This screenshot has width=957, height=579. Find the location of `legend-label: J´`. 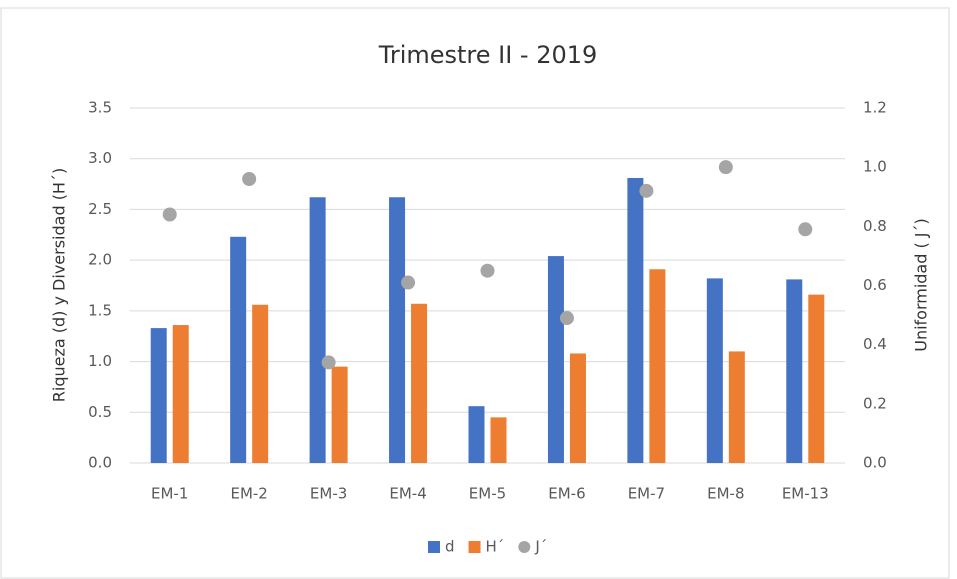

legend-label: J´ is located at coordinates (540, 547).